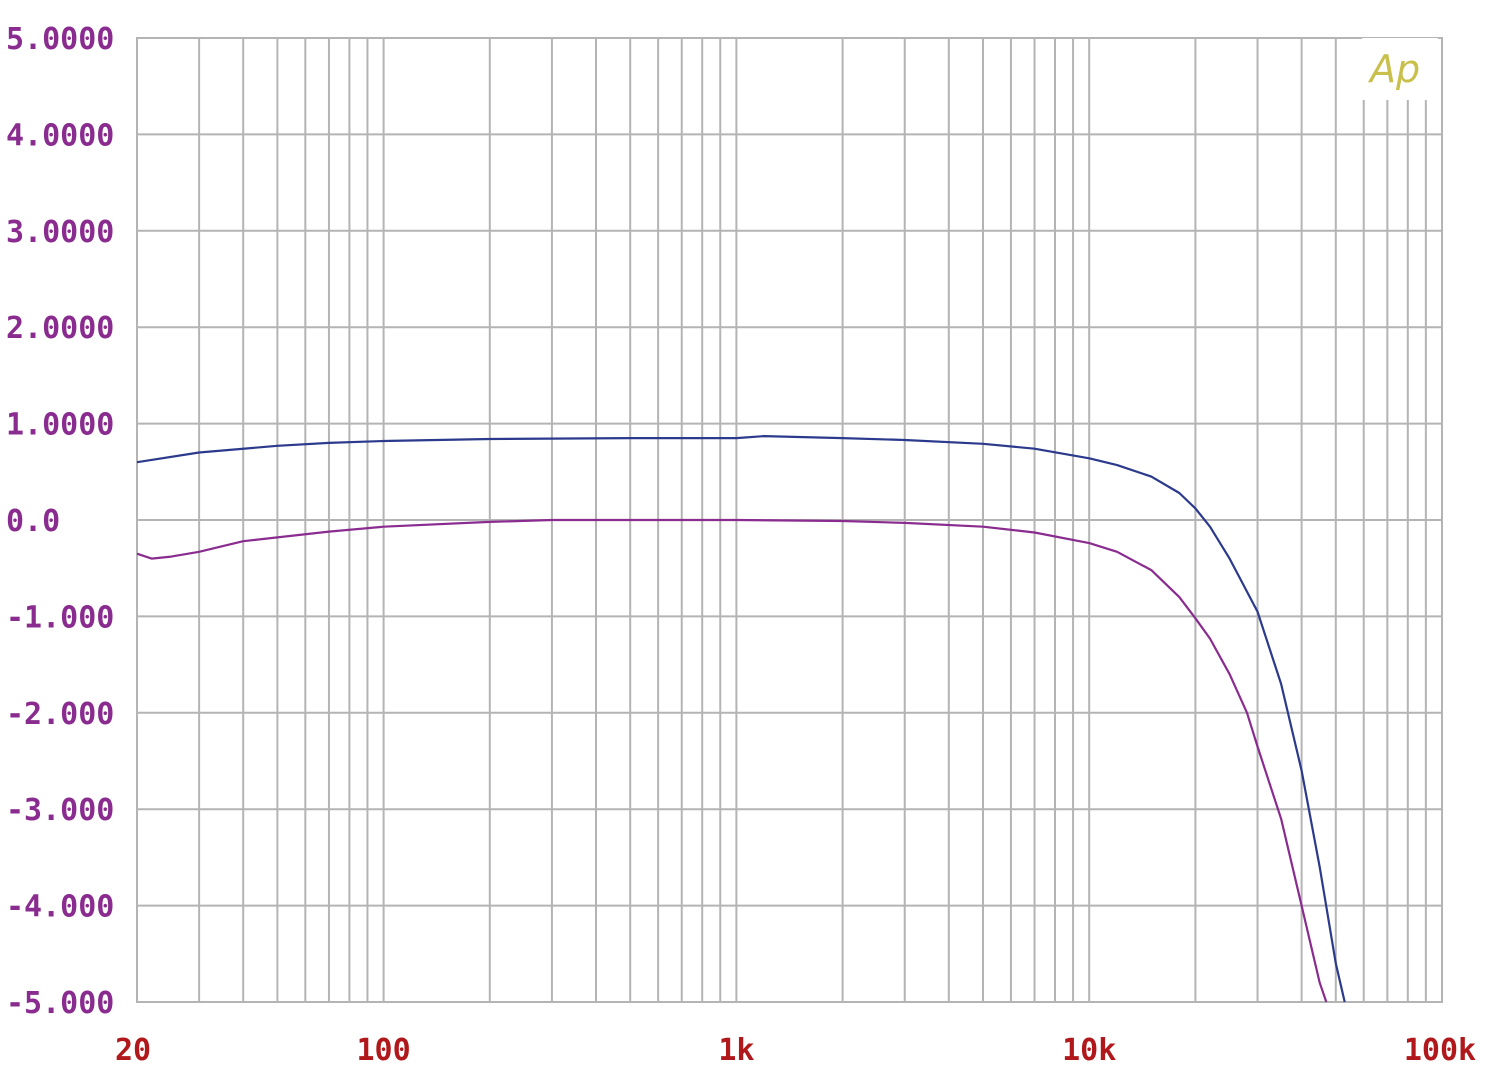 The width and height of the screenshot is (1500, 1072). Describe the element at coordinates (1440, 1050) in the screenshot. I see `x-tick-label: 100k` at that location.